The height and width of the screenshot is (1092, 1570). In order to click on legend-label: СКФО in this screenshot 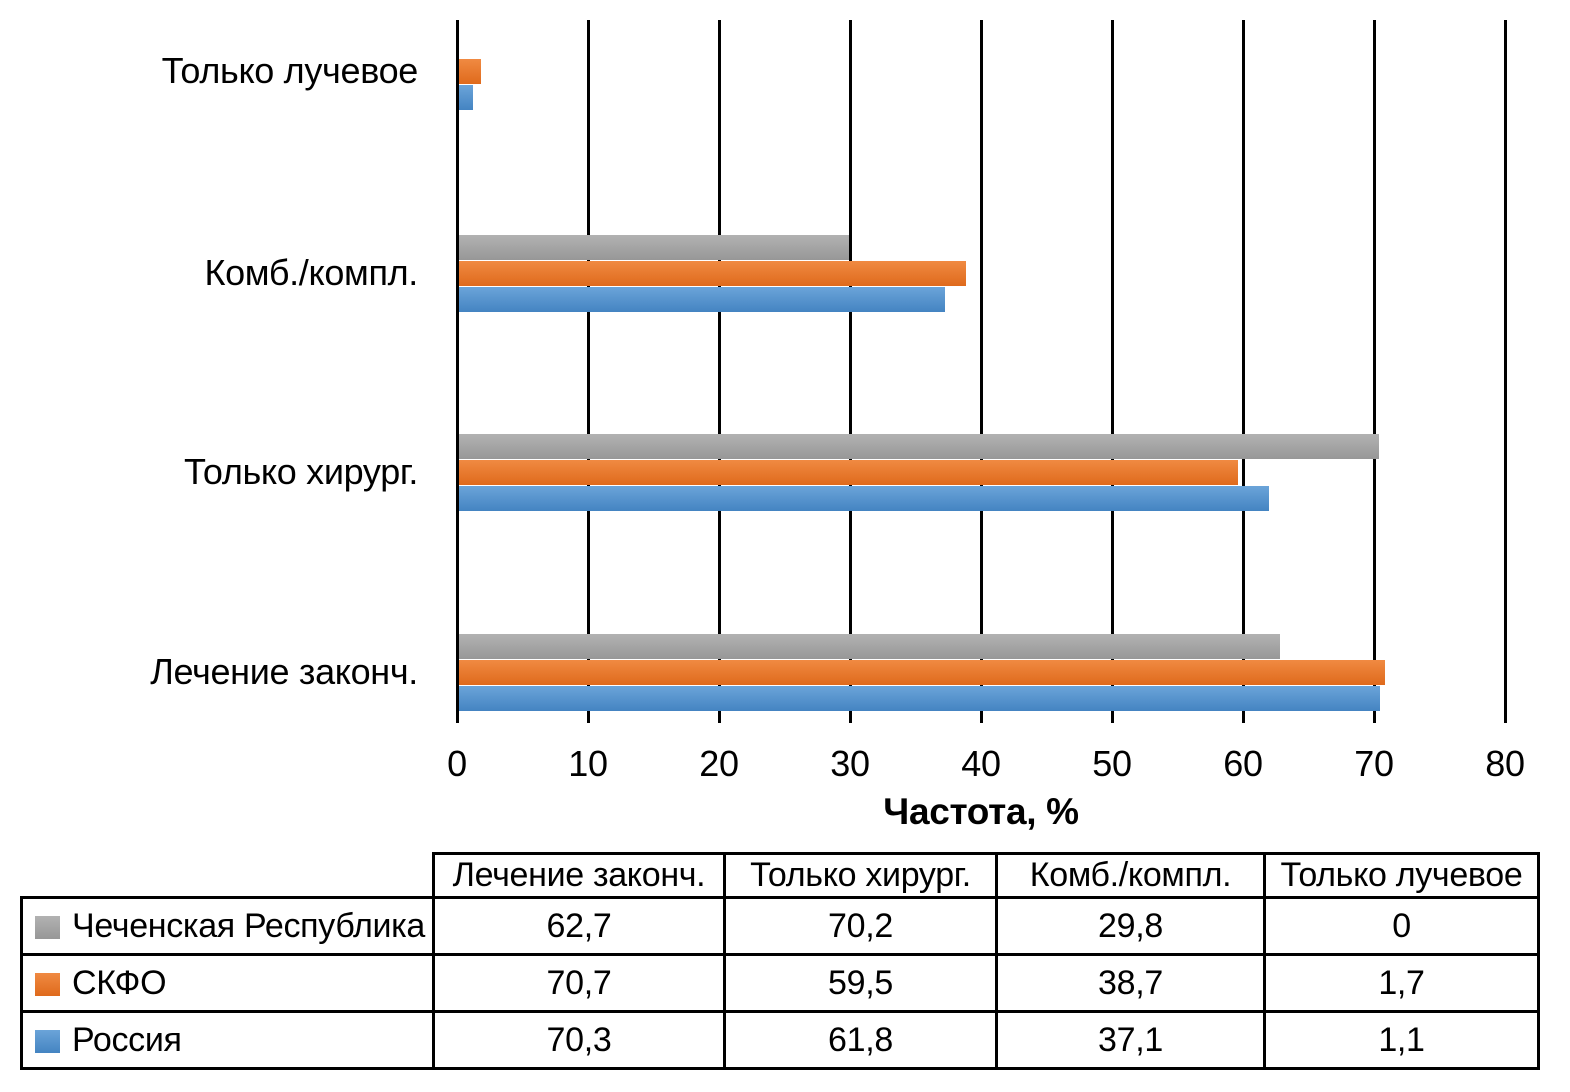, I will do `click(119, 982)`.